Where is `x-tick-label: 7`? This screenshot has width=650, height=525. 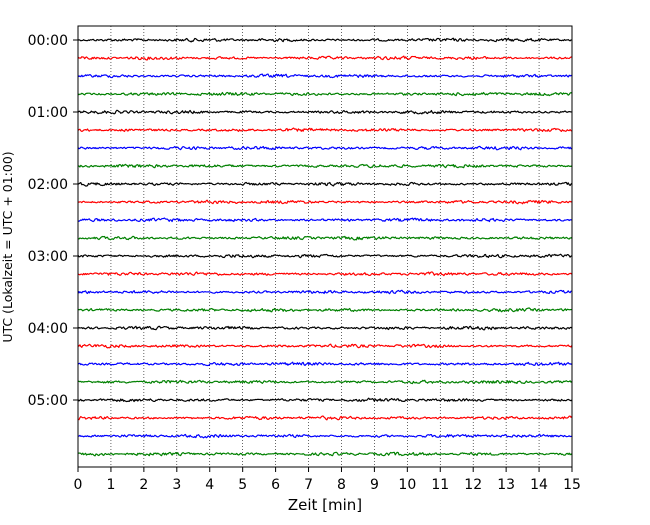 x-tick-label: 7 is located at coordinates (308, 485).